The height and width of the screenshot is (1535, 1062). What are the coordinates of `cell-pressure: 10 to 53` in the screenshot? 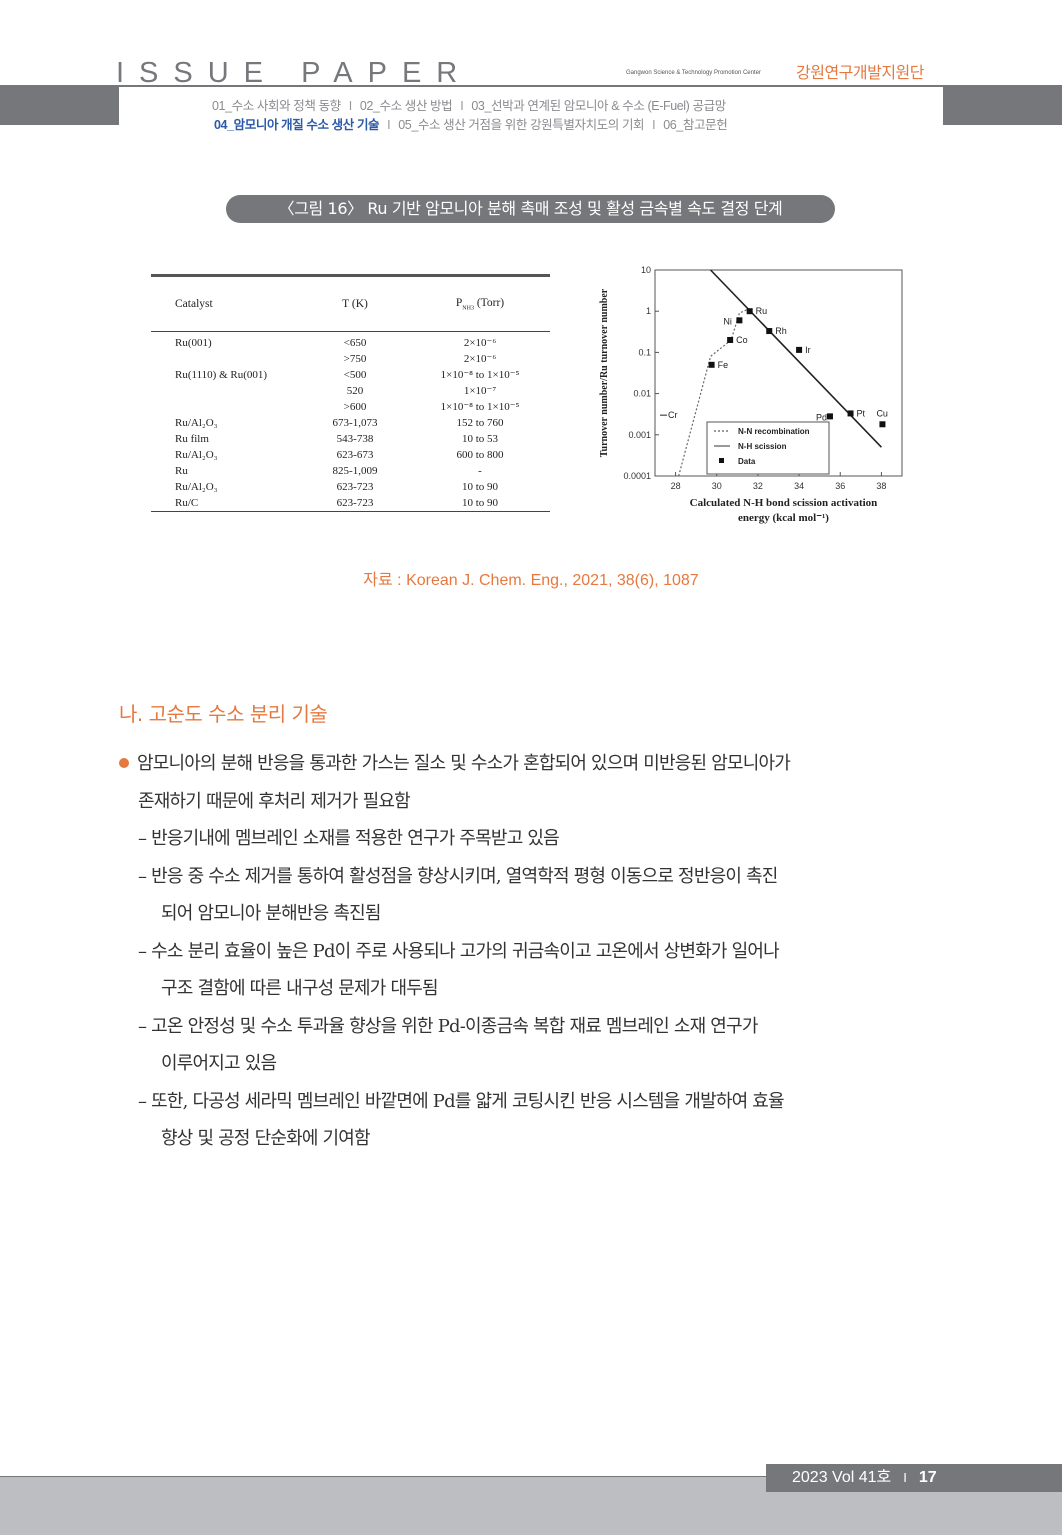 It's located at (480, 439).